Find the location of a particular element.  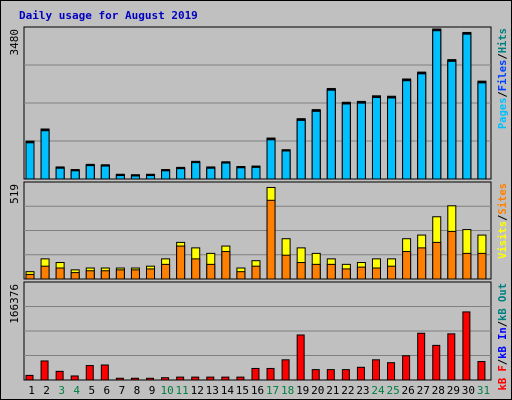

day-label-24: 24 is located at coordinates (378, 390).